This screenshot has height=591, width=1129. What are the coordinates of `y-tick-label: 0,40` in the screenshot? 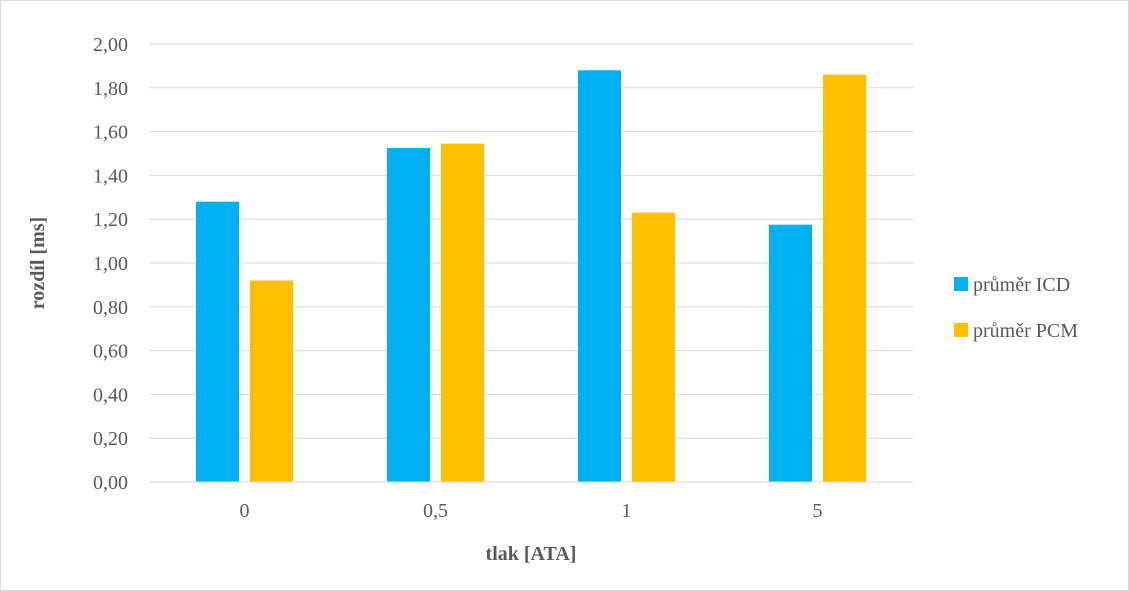 It's located at (110, 395).